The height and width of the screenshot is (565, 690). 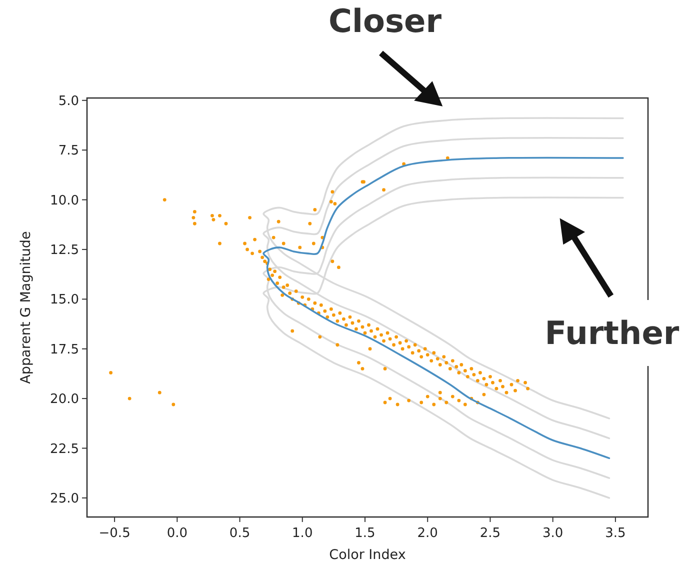 I want to click on x-tick-label: 3.0, so click(x=553, y=533).